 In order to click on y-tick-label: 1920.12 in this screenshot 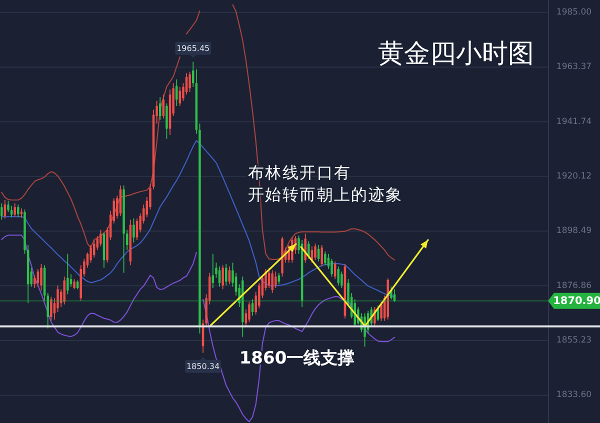, I will do `click(574, 176)`.